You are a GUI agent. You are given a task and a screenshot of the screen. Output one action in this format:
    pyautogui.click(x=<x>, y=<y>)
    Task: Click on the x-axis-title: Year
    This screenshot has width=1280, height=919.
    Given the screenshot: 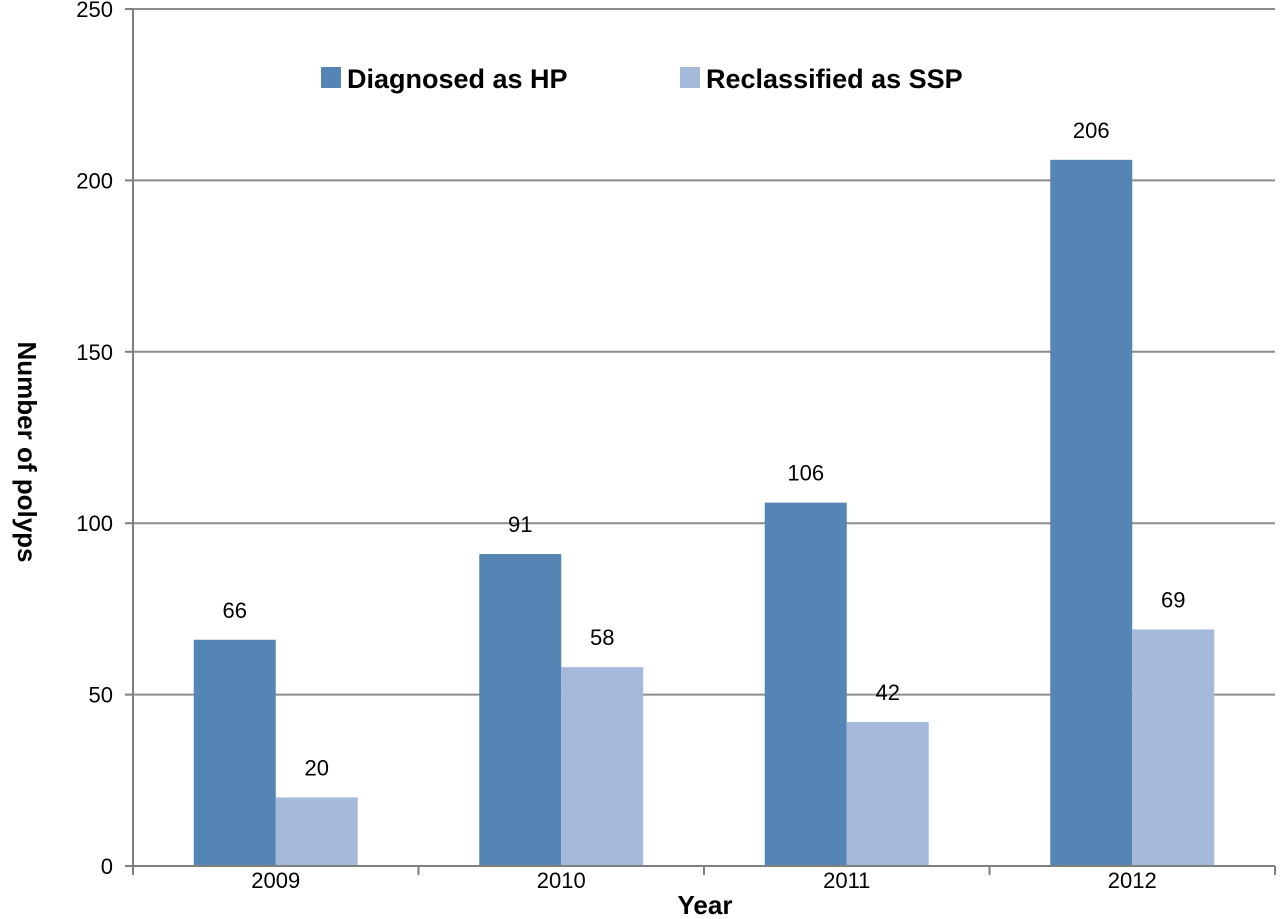 What is the action you would take?
    pyautogui.click(x=705, y=904)
    